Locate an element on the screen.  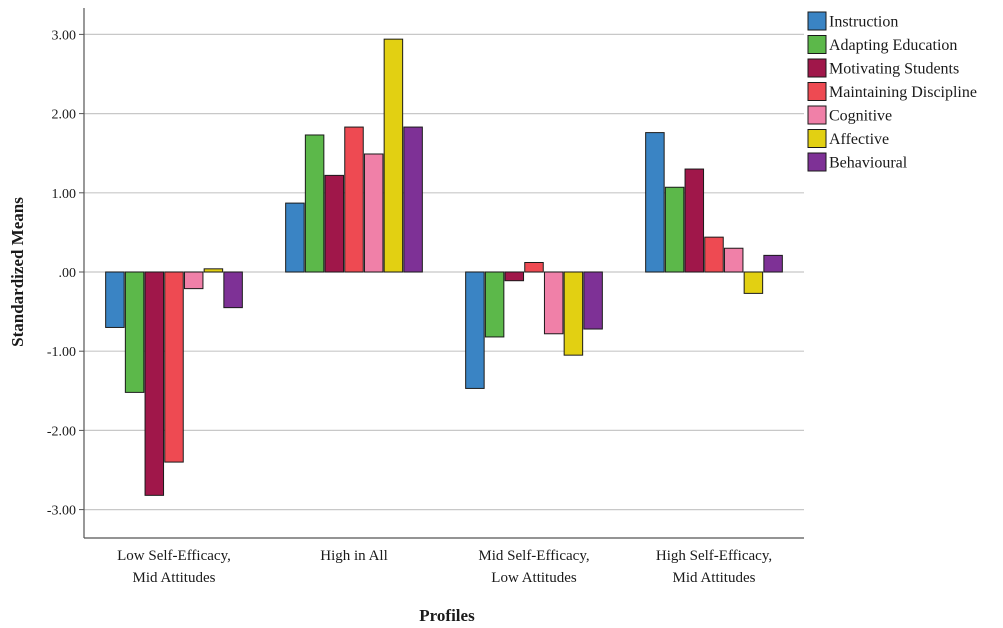
y-axis-title: Standardized Means is located at coordinates (17, 272).